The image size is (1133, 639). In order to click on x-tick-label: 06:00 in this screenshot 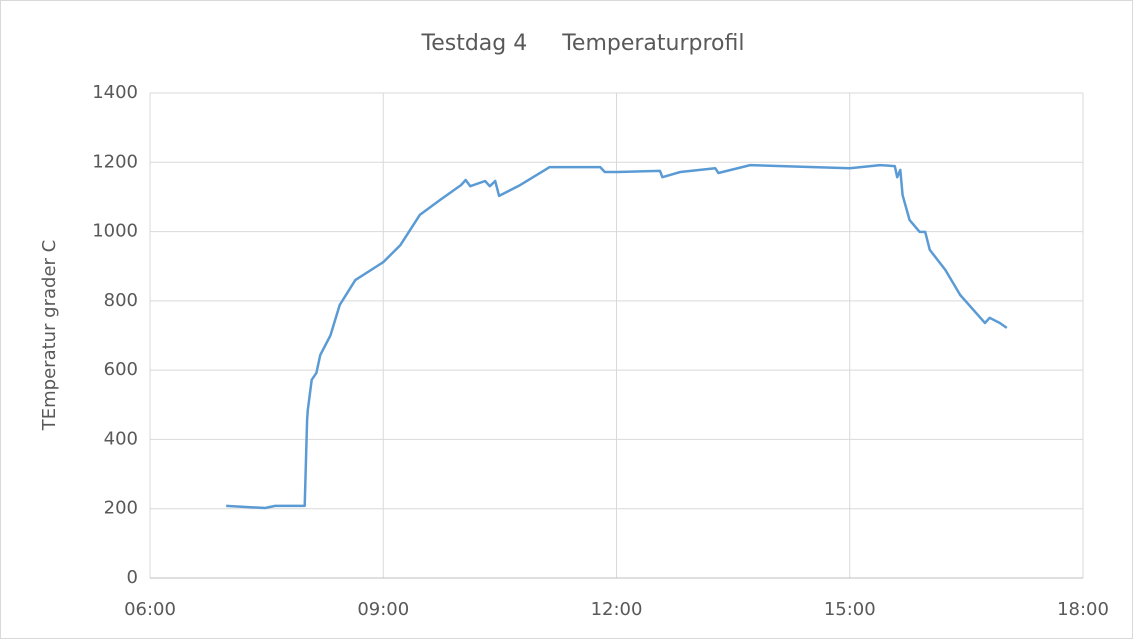, I will do `click(150, 609)`.